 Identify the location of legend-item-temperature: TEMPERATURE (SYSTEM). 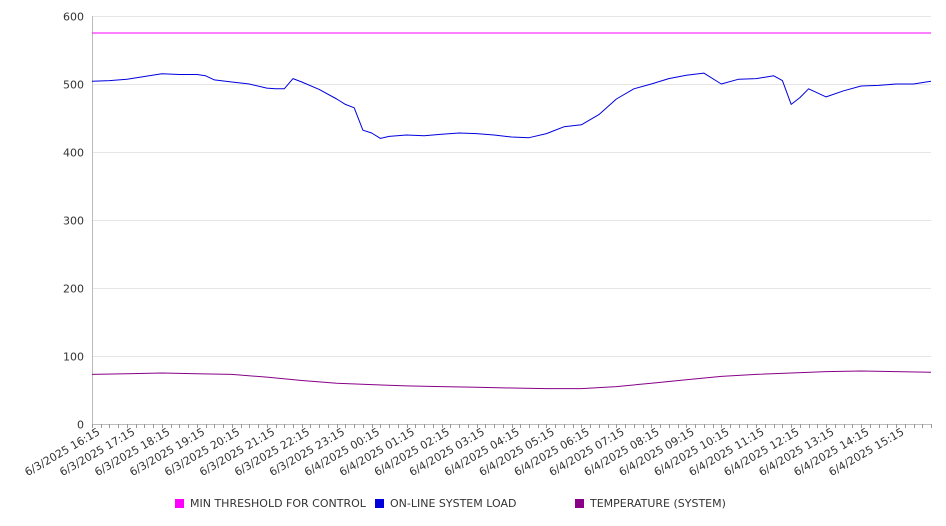
(650, 503).